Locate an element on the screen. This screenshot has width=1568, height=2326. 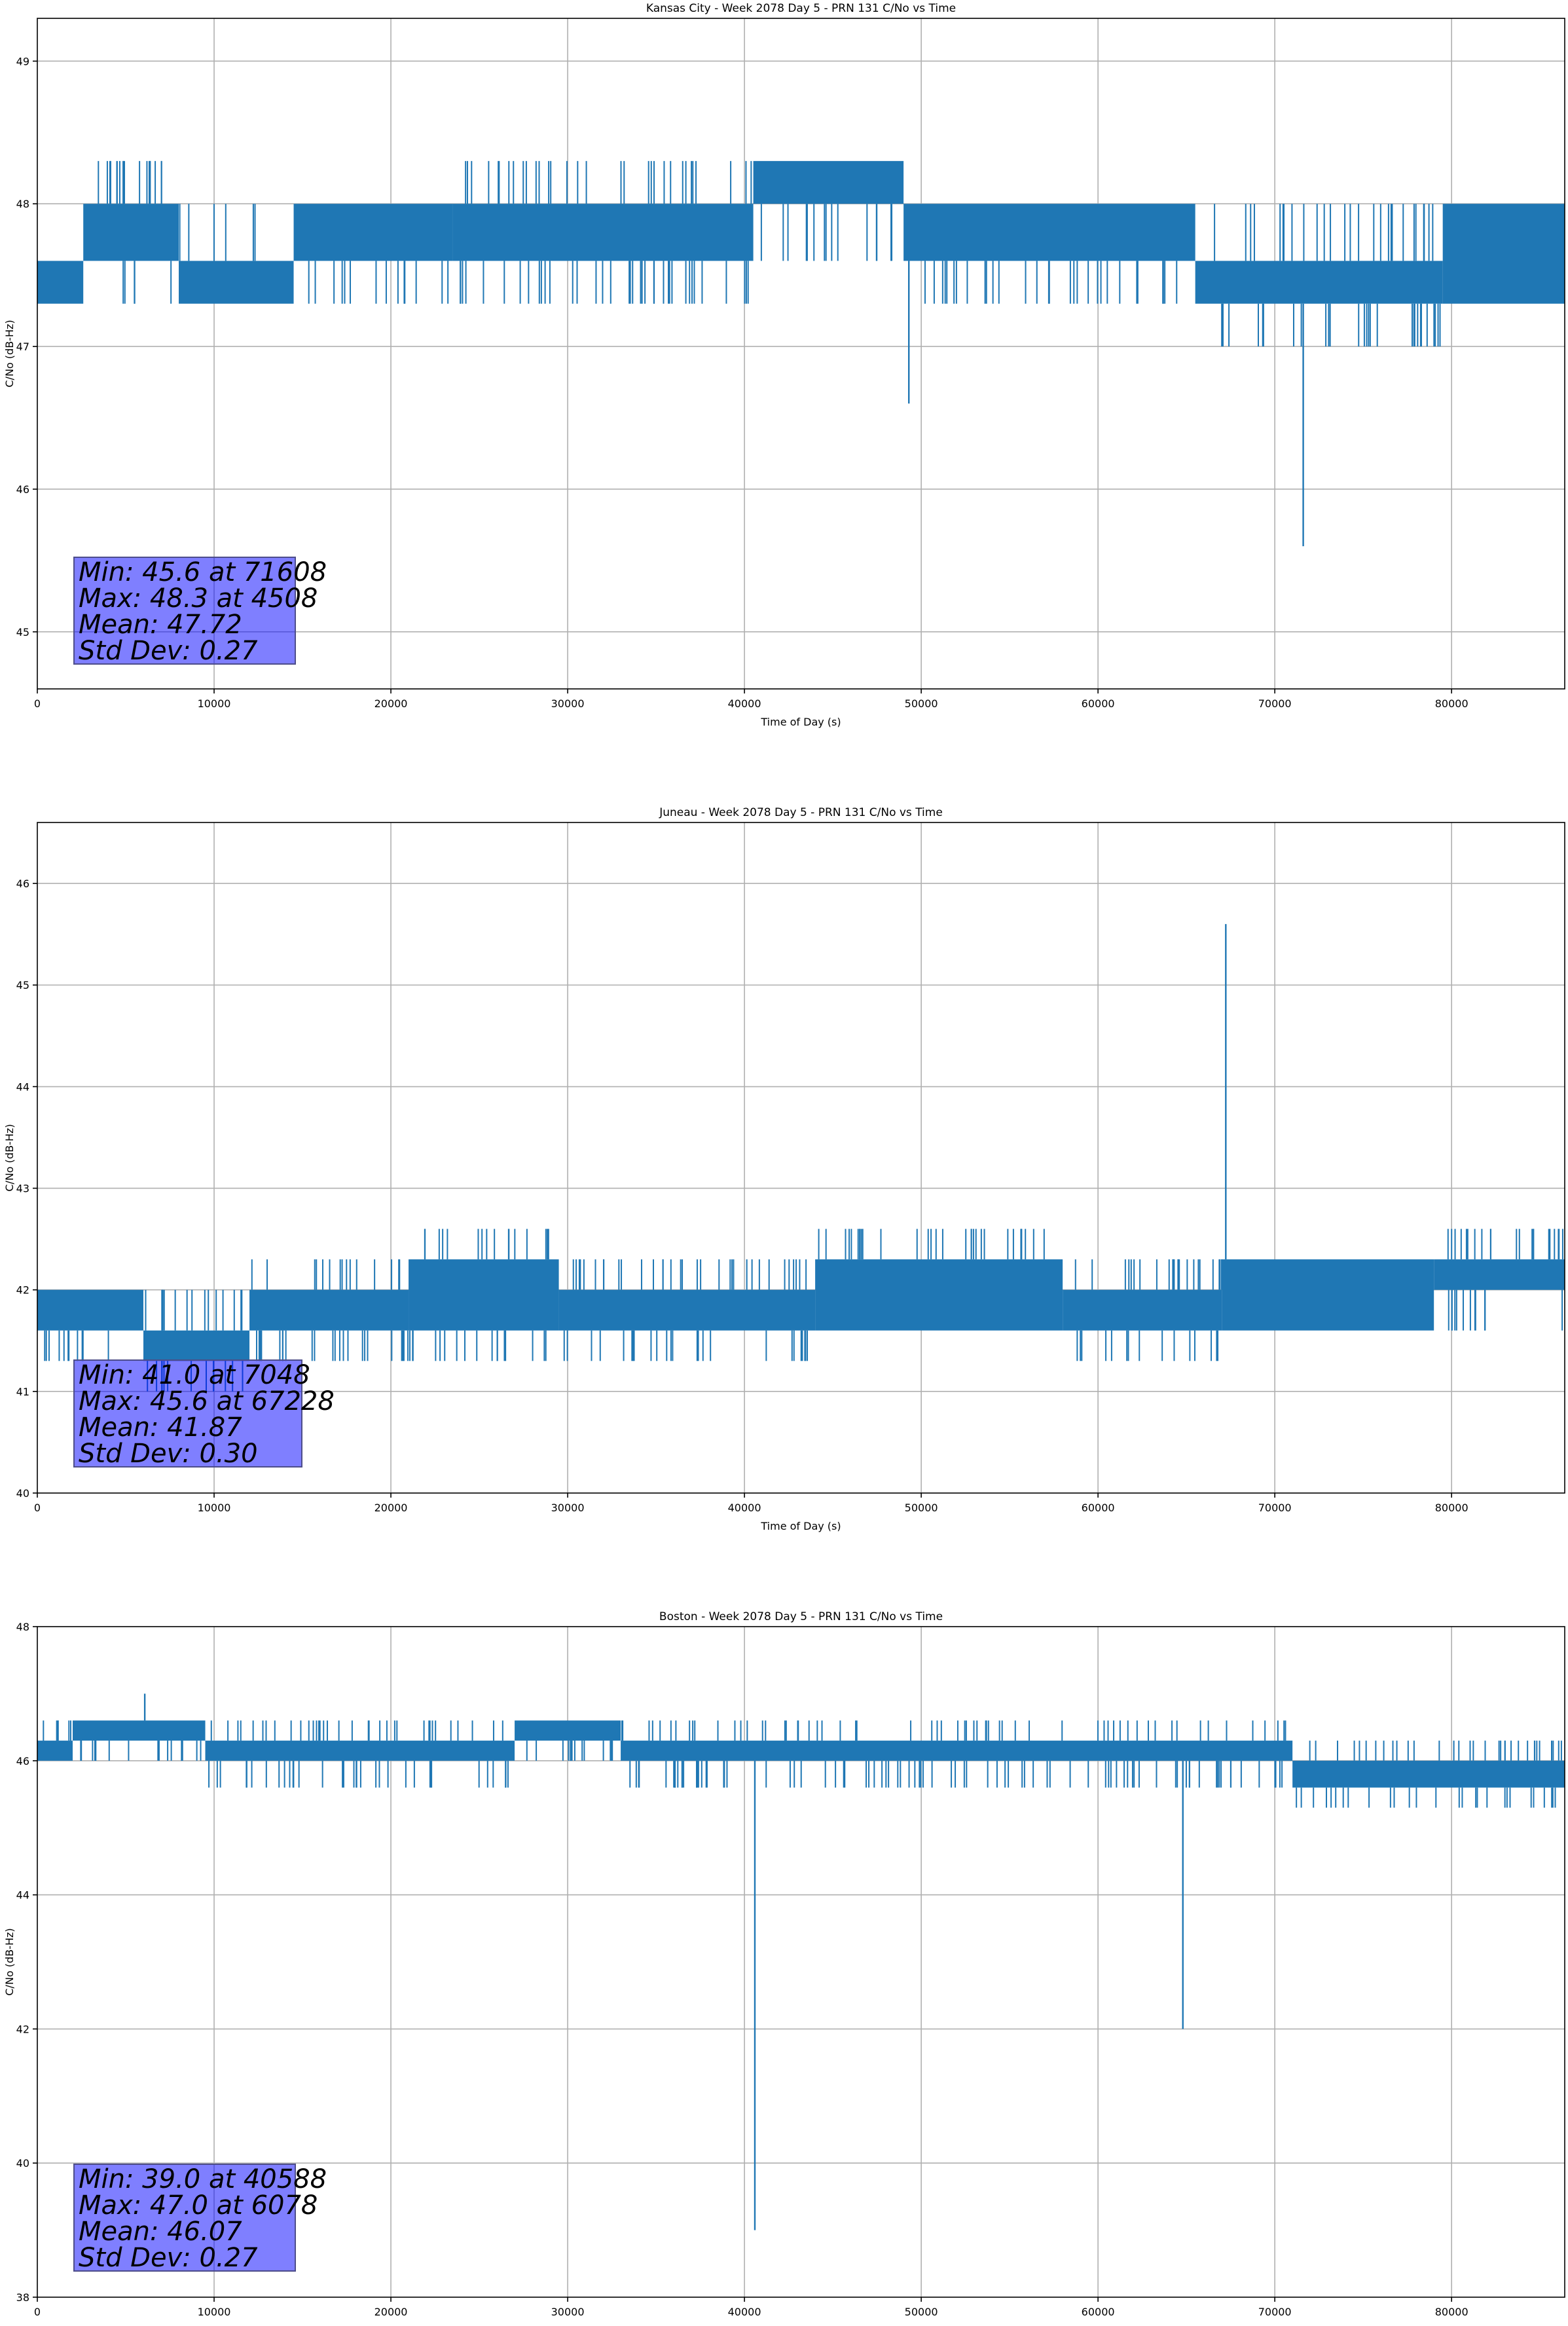
stats-std-dev: Std Dev: 0.30 is located at coordinates (168, 1454).